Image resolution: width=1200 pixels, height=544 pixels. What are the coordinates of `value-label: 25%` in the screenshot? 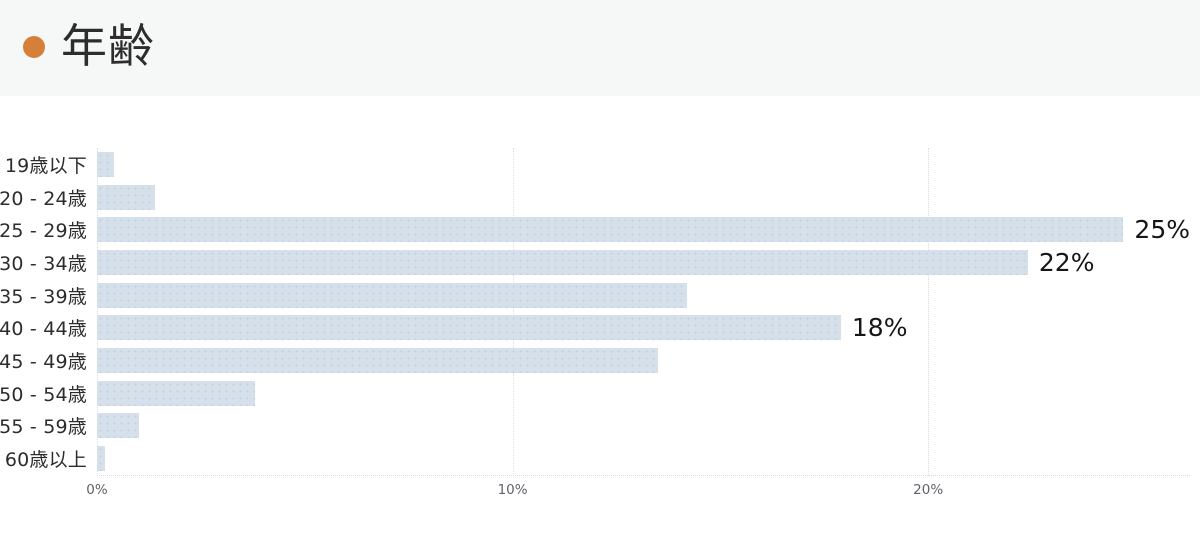 It's located at (1162, 230).